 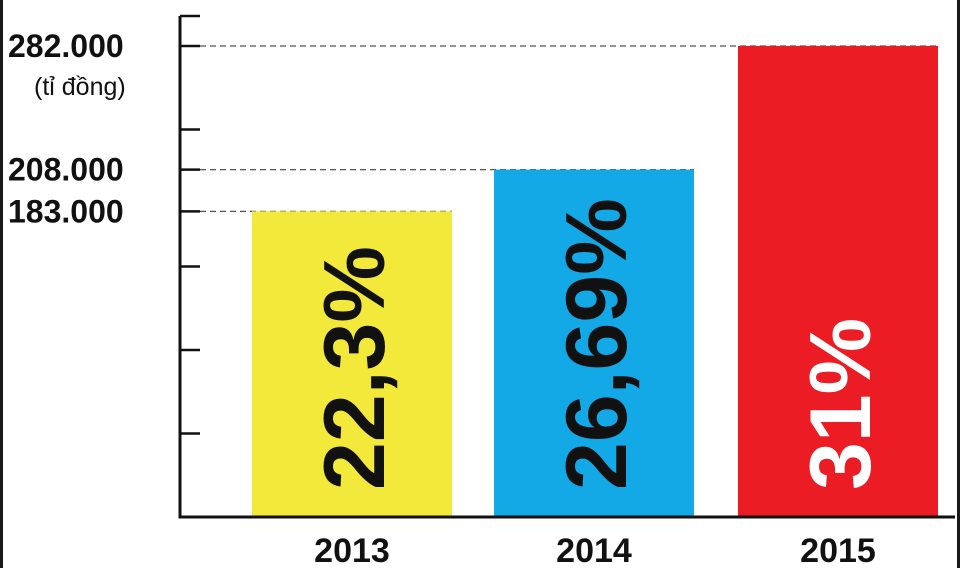 I want to click on bar-label-2014: 26,69%, so click(x=597, y=344).